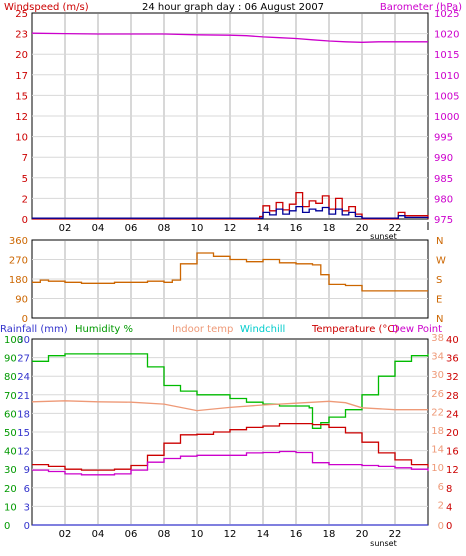 The width and height of the screenshot is (466, 556). Describe the element at coordinates (21, 14) in the screenshot. I see `windspeed-tick-label: 25` at that location.